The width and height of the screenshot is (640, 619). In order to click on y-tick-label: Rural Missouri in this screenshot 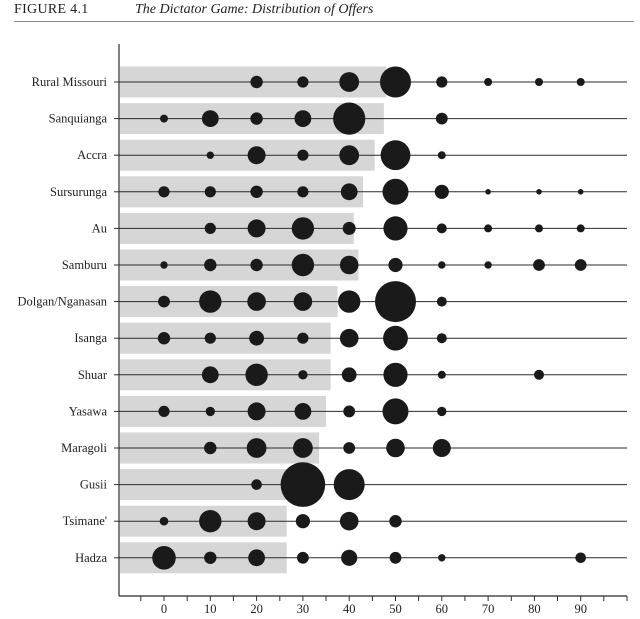, I will do `click(70, 82)`.